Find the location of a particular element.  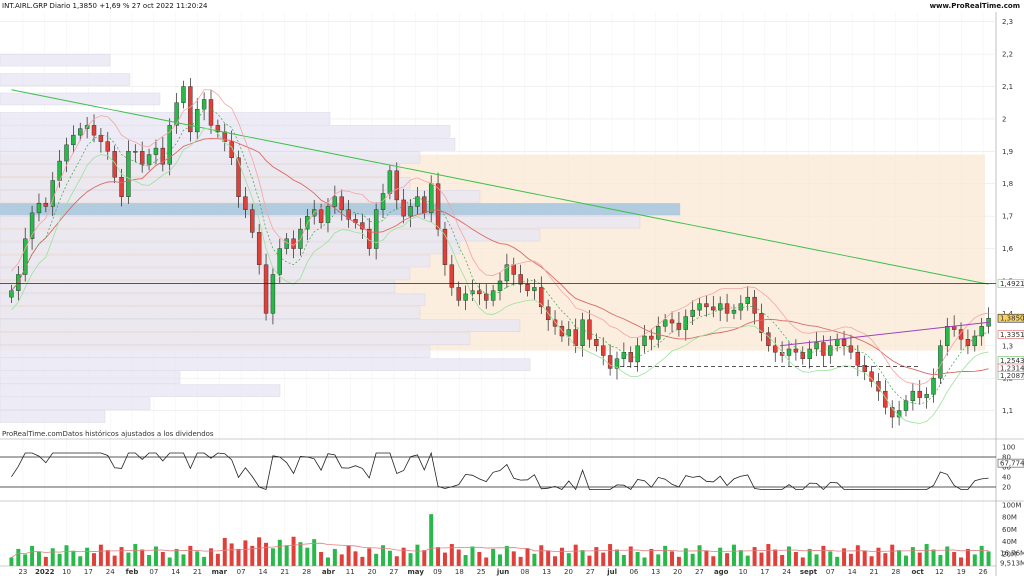

date-tick-label: 13 is located at coordinates (655, 572).